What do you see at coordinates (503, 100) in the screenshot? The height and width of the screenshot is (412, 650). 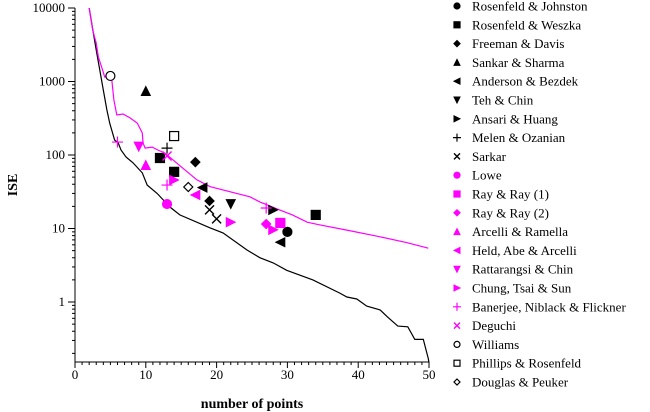 I see `legend-label: Teh & Chin` at bounding box center [503, 100].